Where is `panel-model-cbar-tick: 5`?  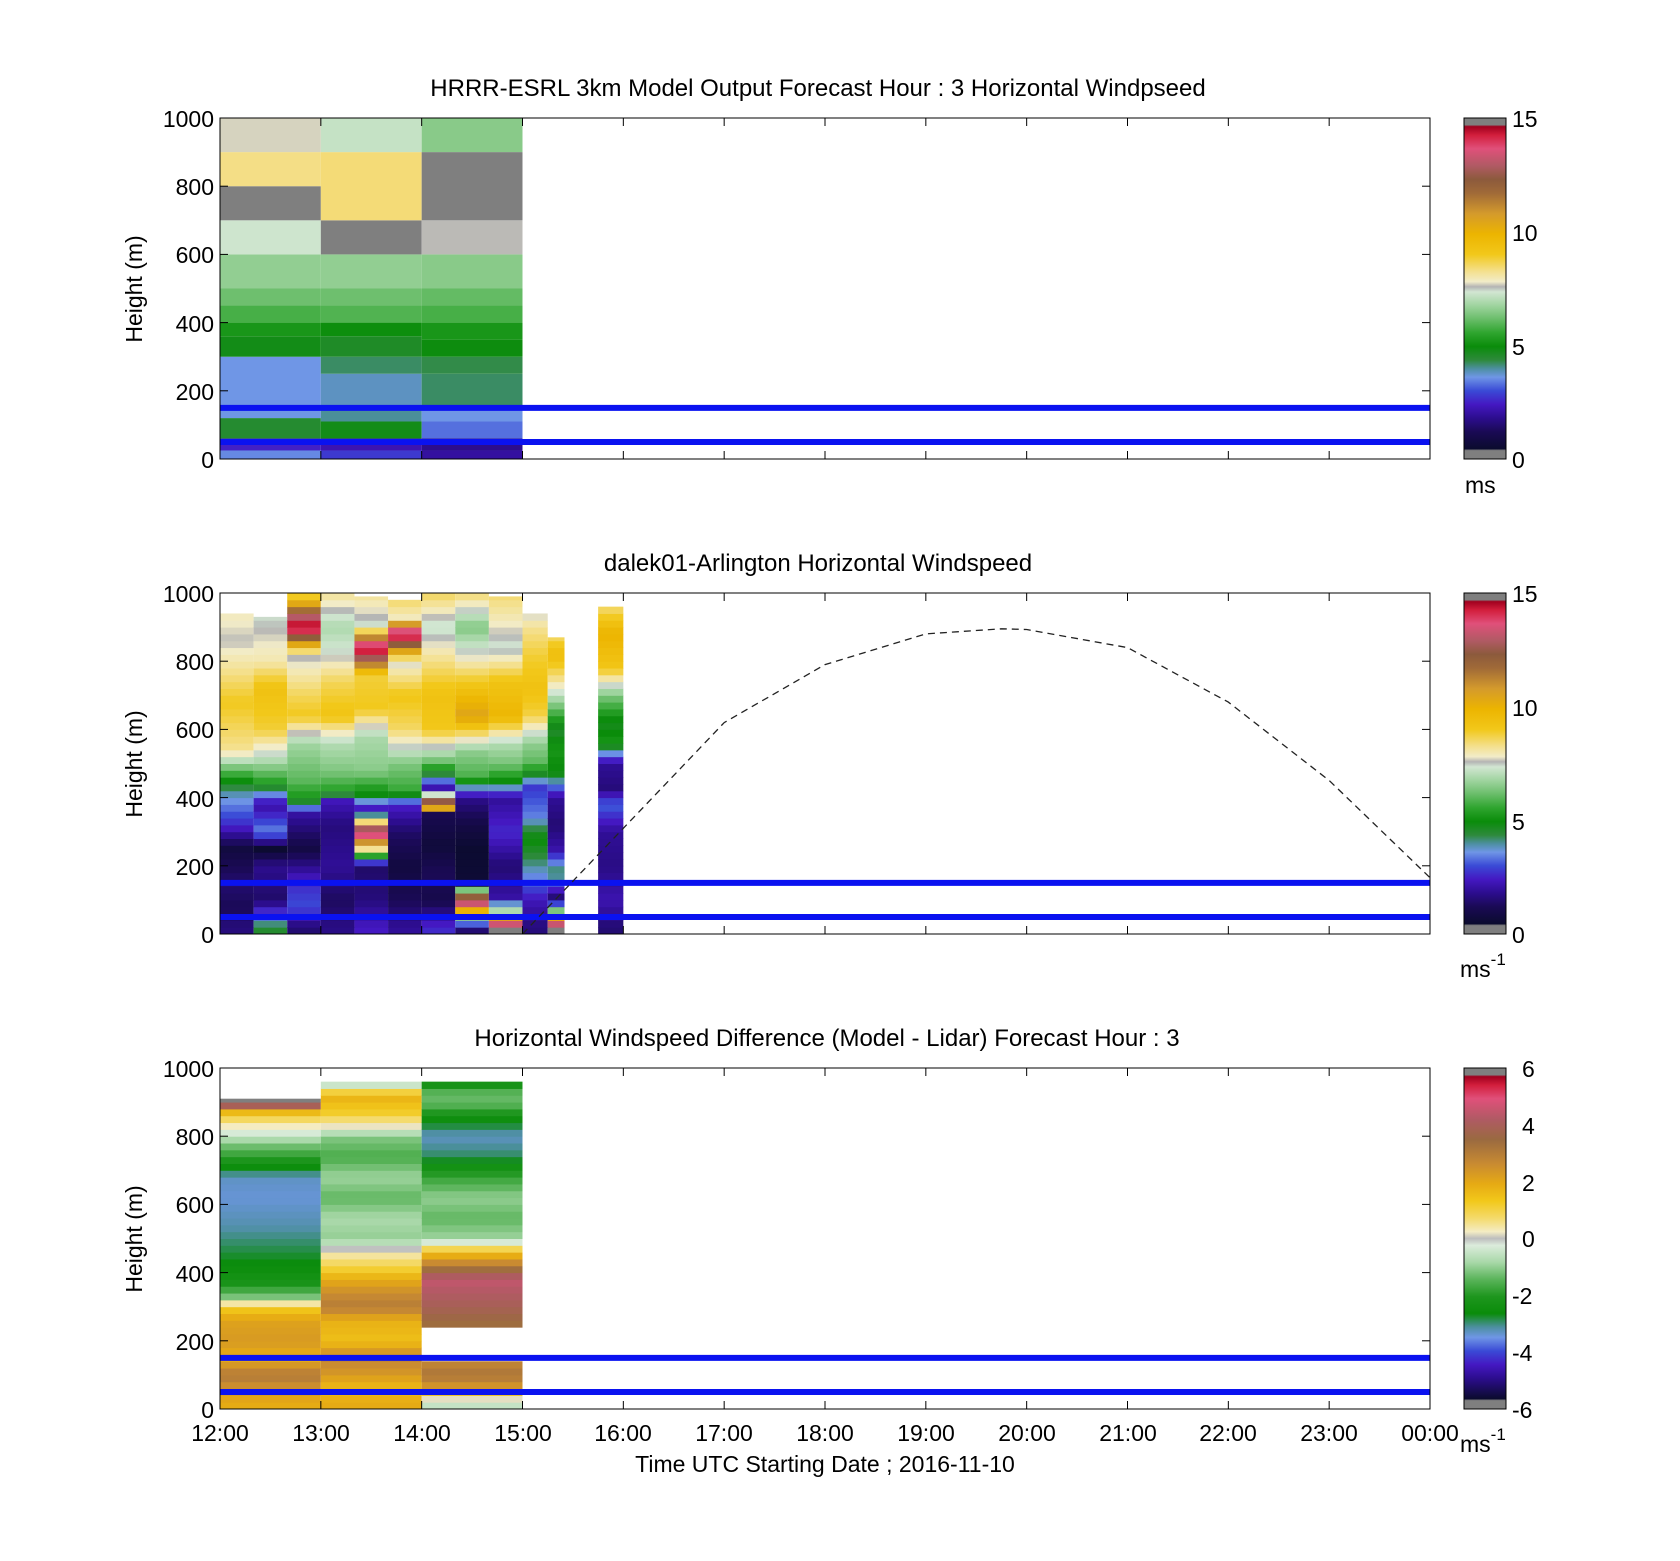 panel-model-cbar-tick: 5 is located at coordinates (1518, 347).